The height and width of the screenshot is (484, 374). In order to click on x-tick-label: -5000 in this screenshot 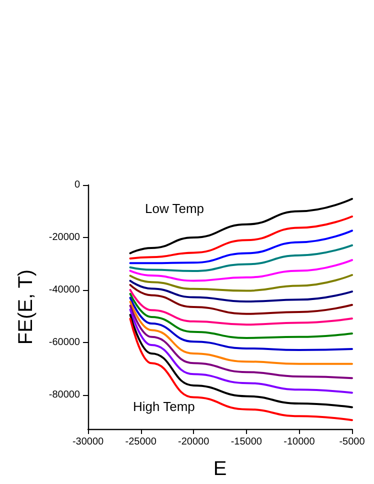, I will do `click(352, 442)`.